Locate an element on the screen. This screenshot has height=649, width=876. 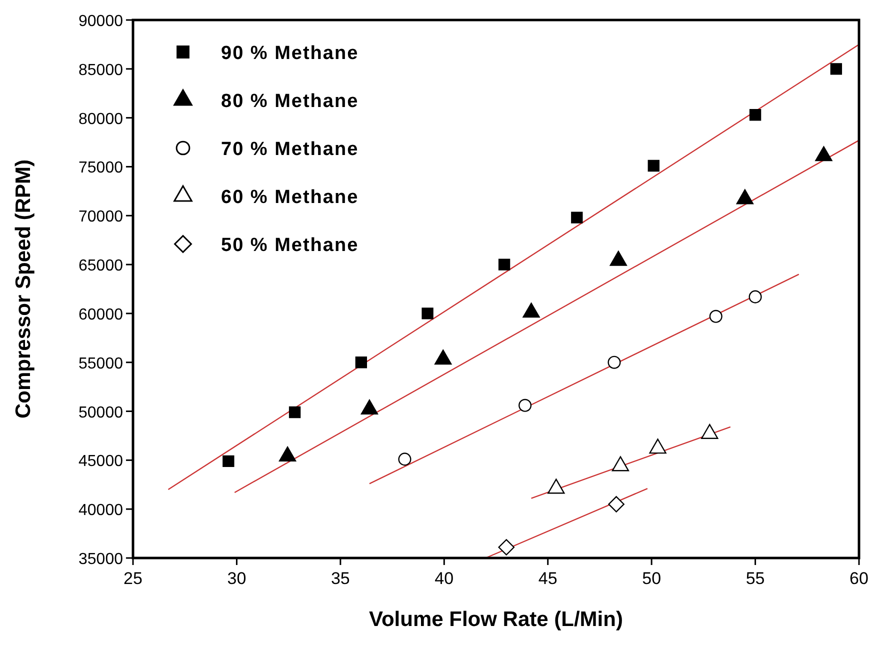
y-tick-label: 50000 is located at coordinates (101, 413).